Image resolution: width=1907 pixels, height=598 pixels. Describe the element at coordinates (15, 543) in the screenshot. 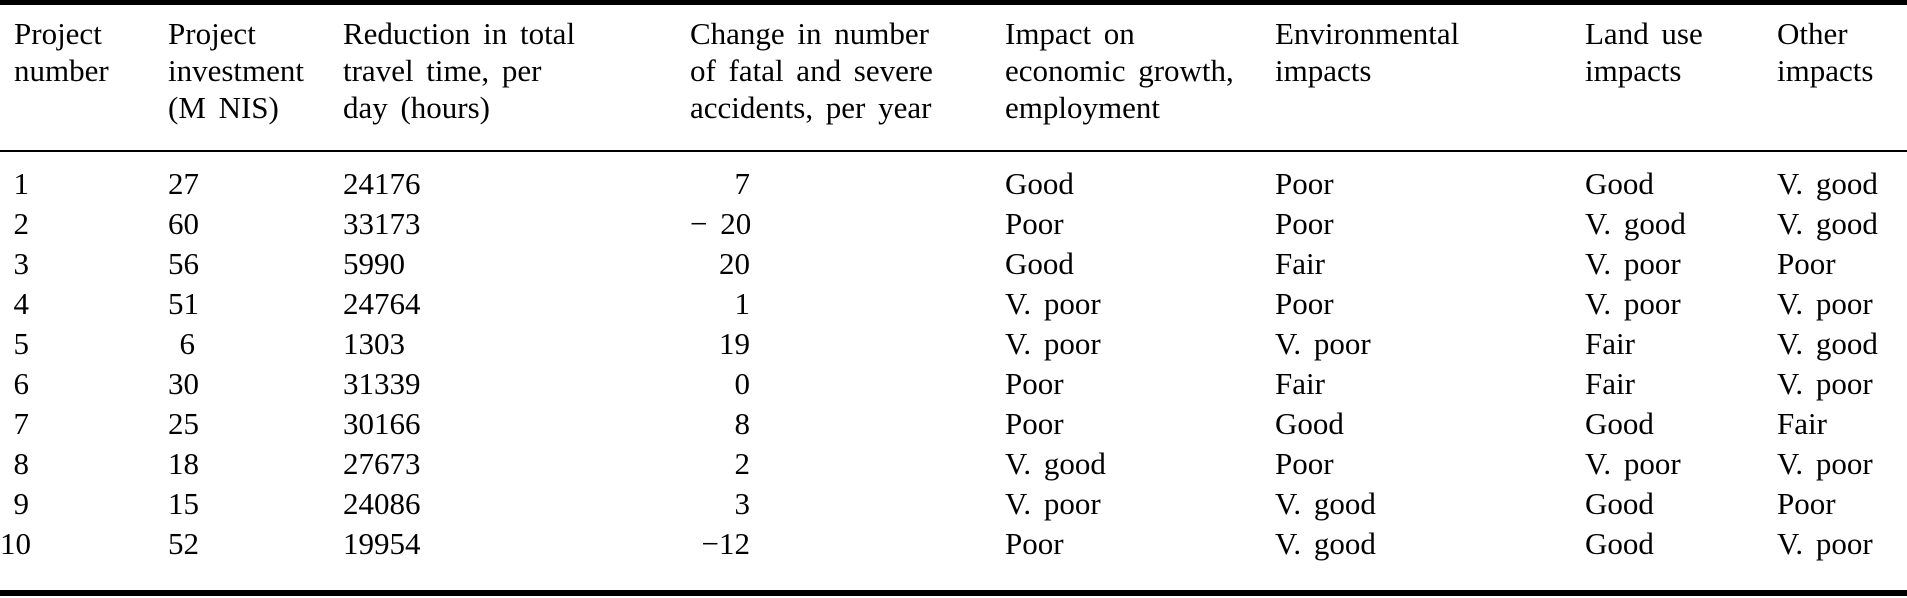

I see `cell-project-number: 10` at that location.